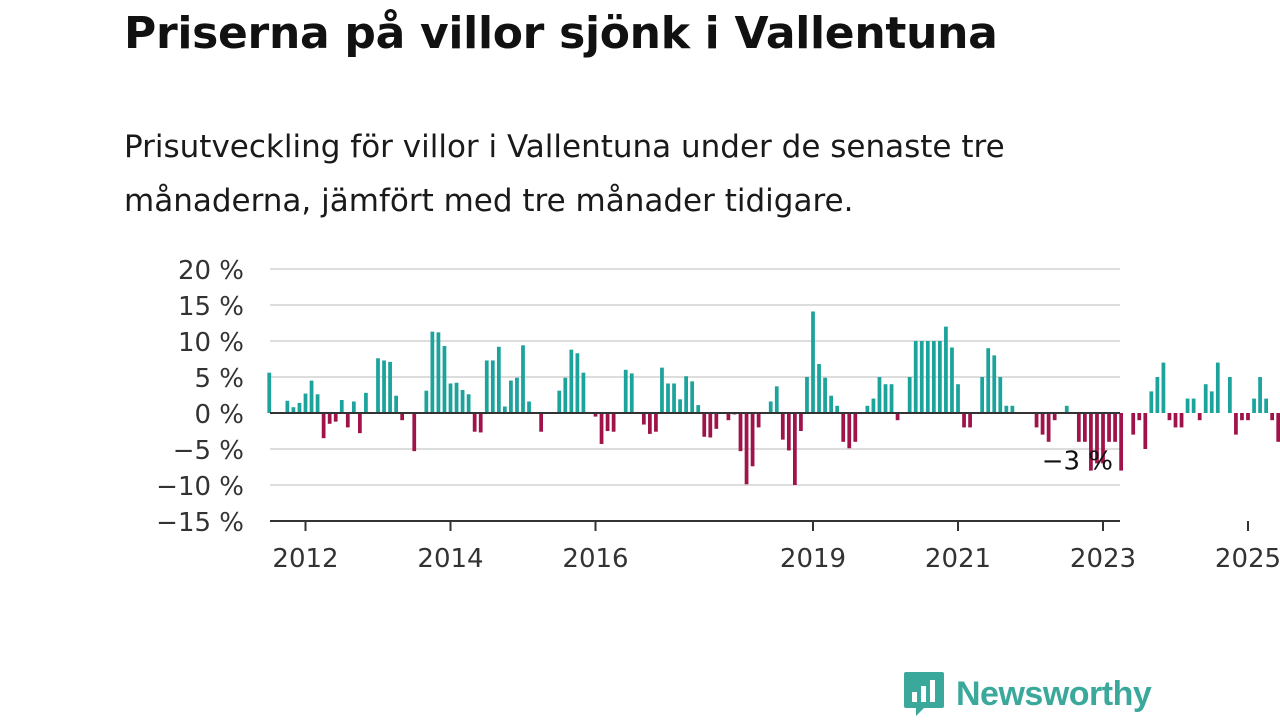 The width and height of the screenshot is (1280, 720). What do you see at coordinates (1103, 559) in the screenshot?
I see `x-tick-label: 2023` at bounding box center [1103, 559].